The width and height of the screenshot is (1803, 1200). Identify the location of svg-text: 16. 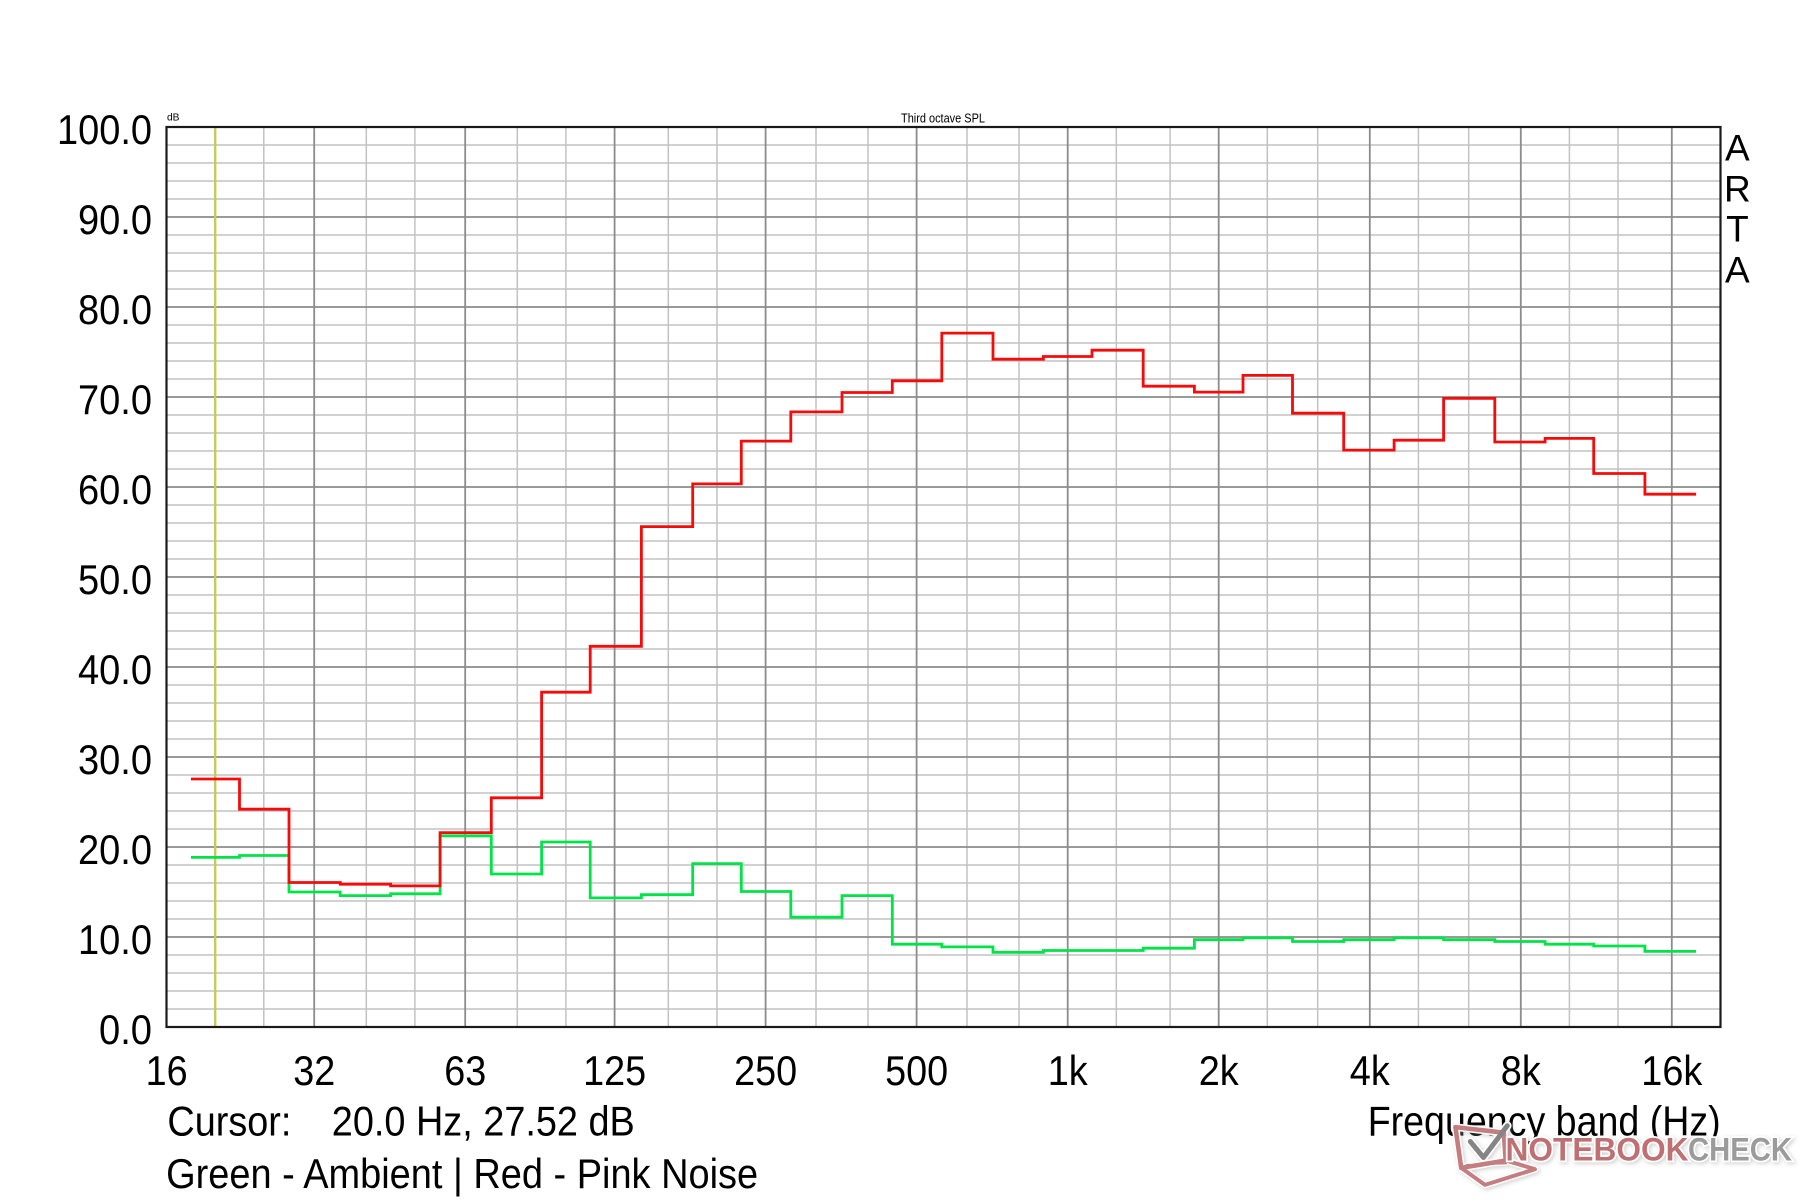
(167, 1070).